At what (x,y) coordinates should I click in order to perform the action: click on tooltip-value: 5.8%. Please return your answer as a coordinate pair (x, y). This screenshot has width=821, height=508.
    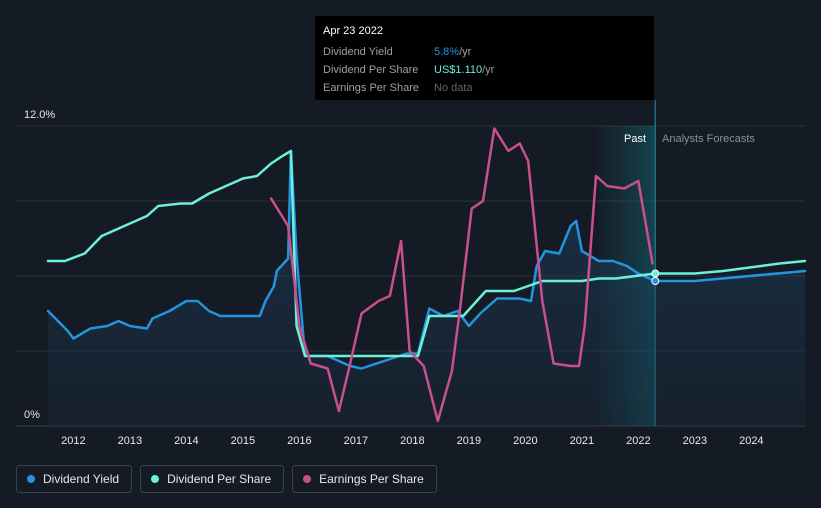
    Looking at the image, I should click on (447, 52).